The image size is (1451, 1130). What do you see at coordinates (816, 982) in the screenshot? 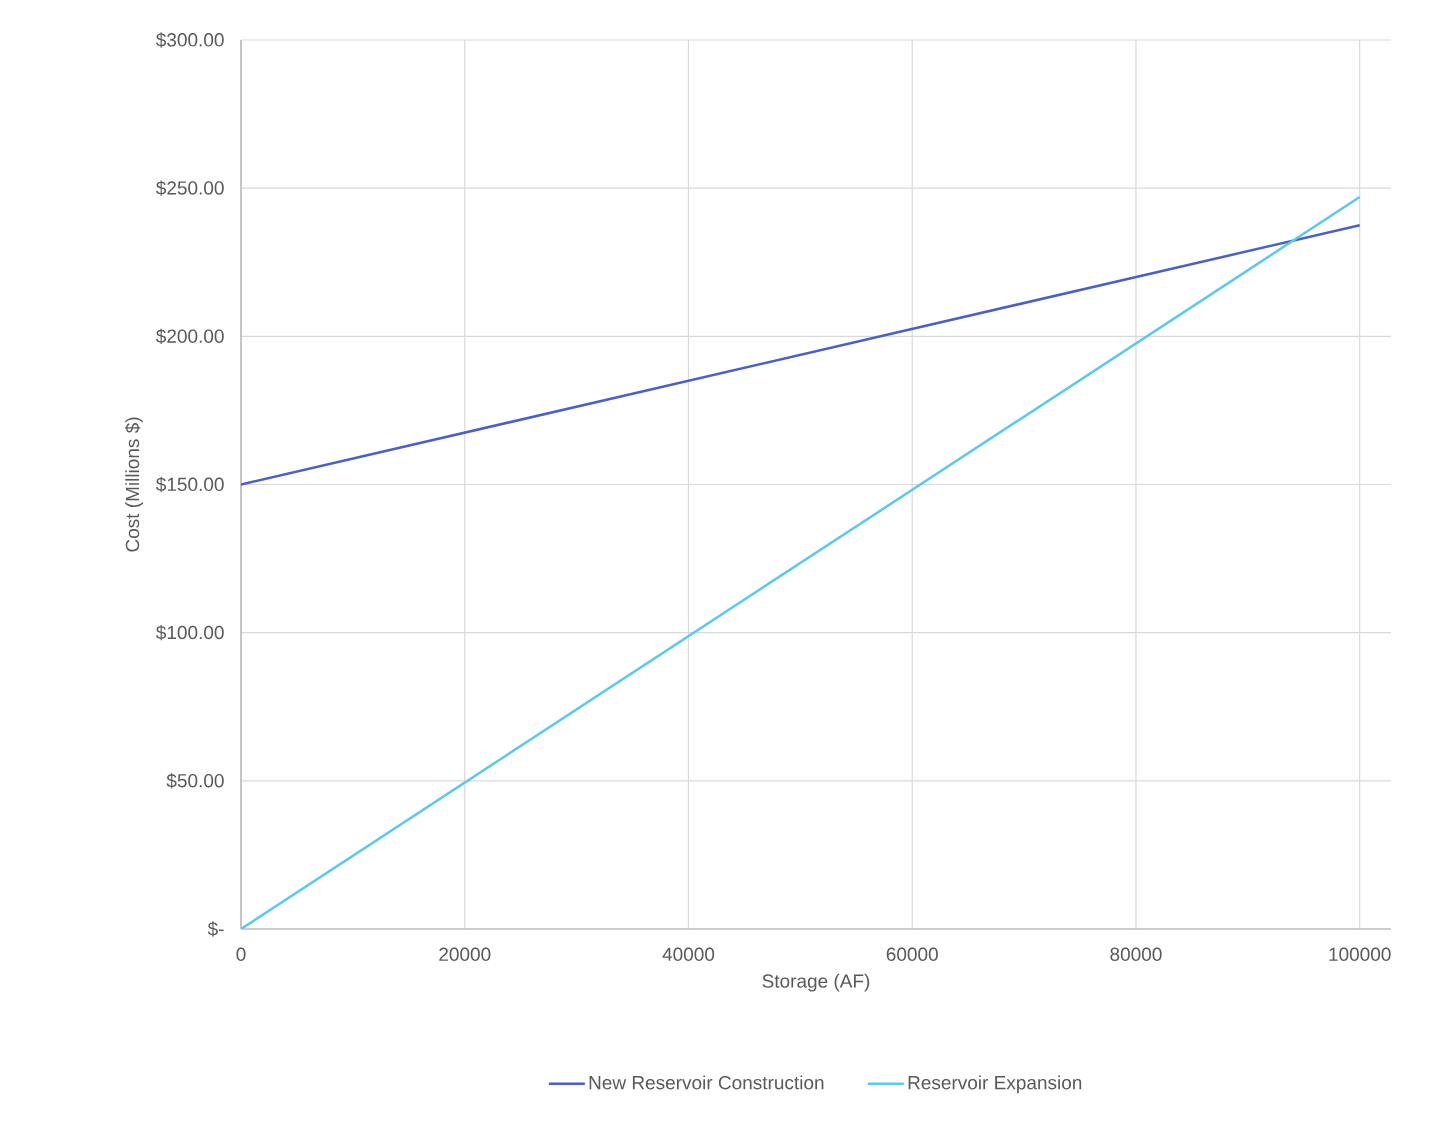
I see `x-axis-title: Storage (AF)` at bounding box center [816, 982].